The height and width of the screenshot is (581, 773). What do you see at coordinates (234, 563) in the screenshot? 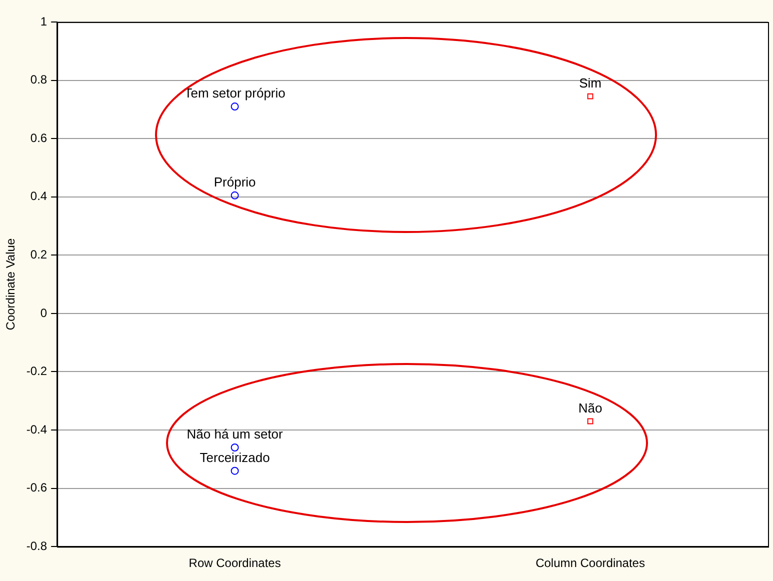
I see `x-tick-label: Row Coordinates` at bounding box center [234, 563].